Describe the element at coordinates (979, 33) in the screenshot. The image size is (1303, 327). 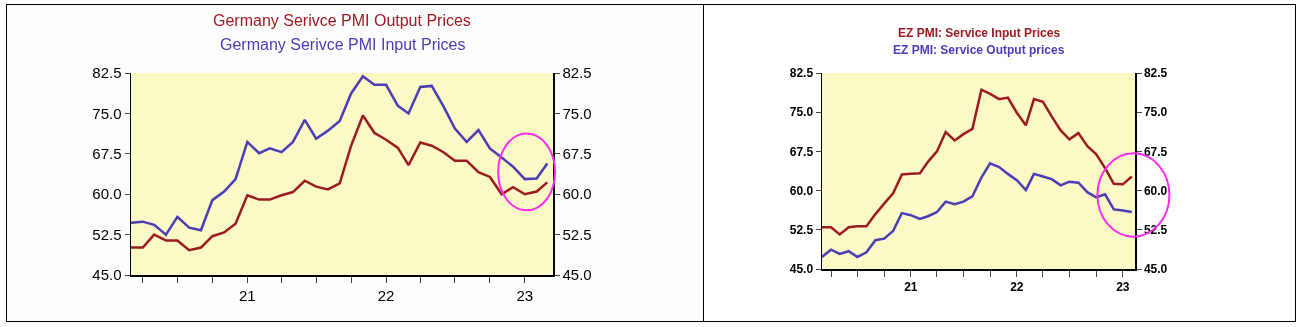
I see `chart-title: EZ PMI: Service Input Prices` at that location.